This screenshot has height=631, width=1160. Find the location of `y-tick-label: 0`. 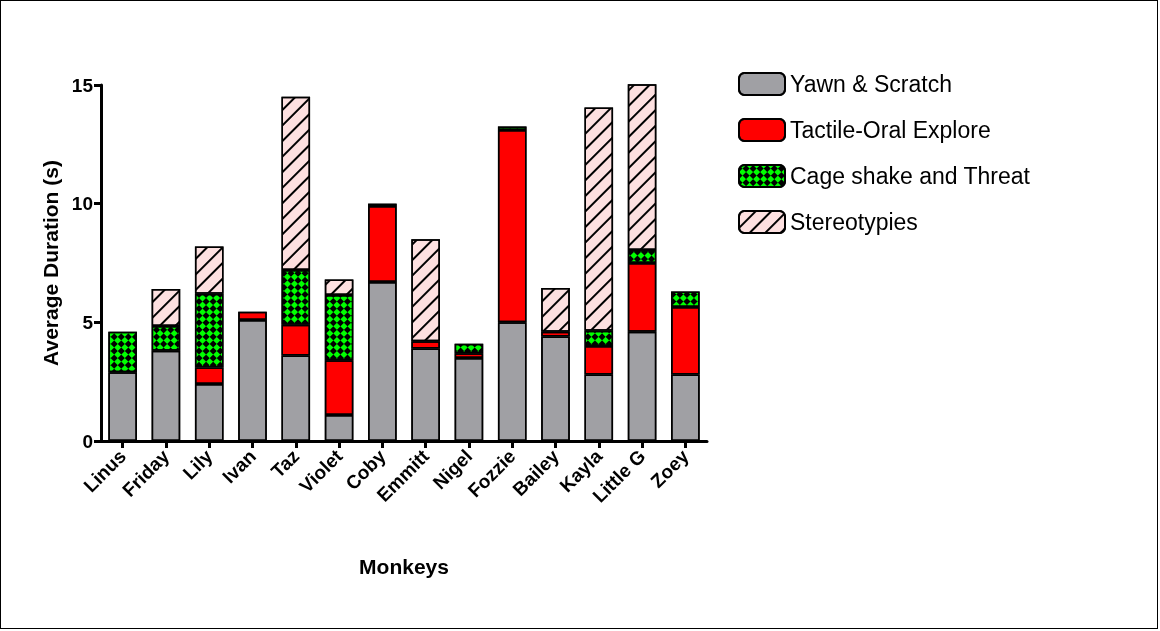

y-tick-label: 0 is located at coordinates (87, 441).